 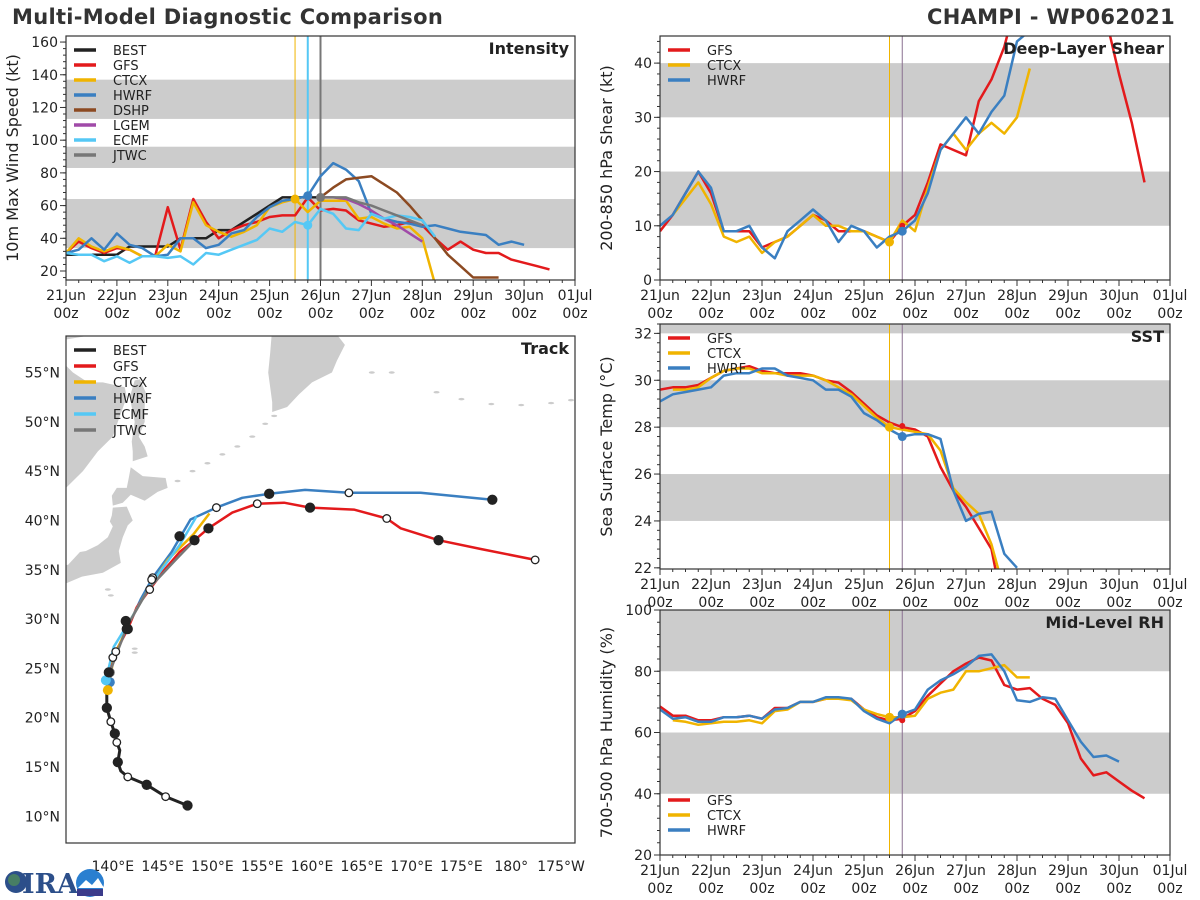 What do you see at coordinates (422, 305) in the screenshot?
I see `x-tick-label: 28Jun 00z` at bounding box center [422, 305].